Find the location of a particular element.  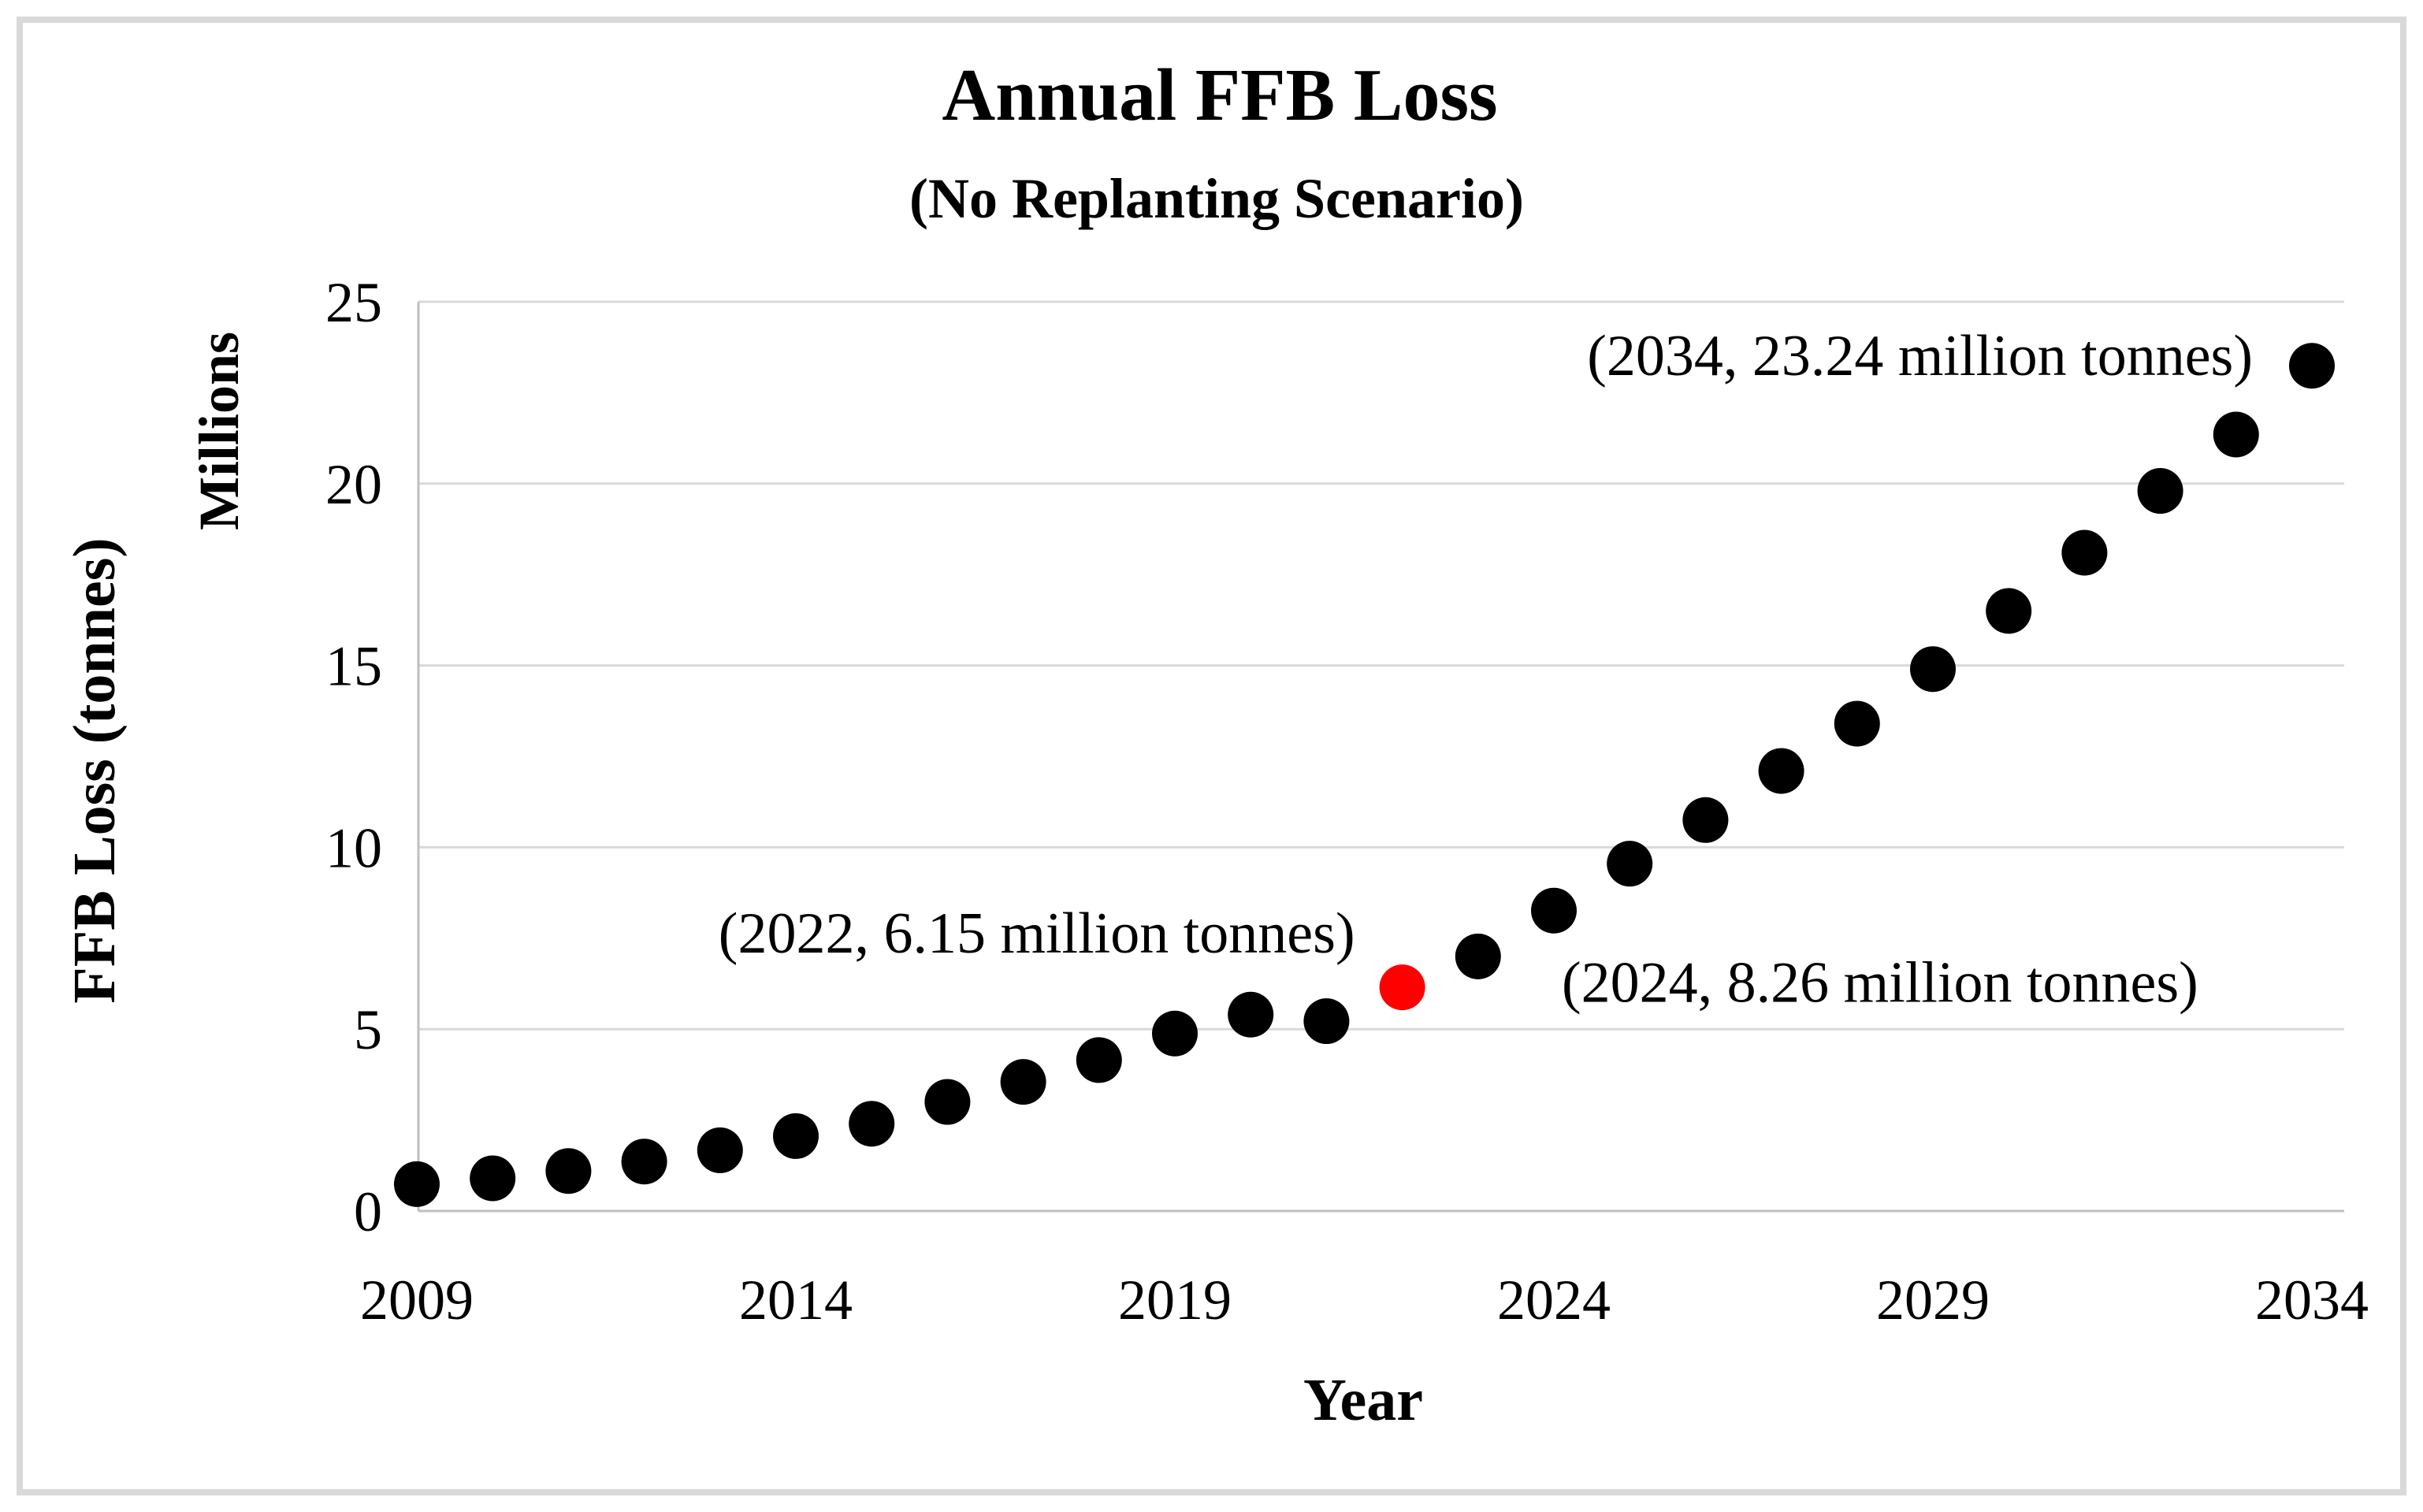

x-axis-title: Year is located at coordinates (1363, 1400).